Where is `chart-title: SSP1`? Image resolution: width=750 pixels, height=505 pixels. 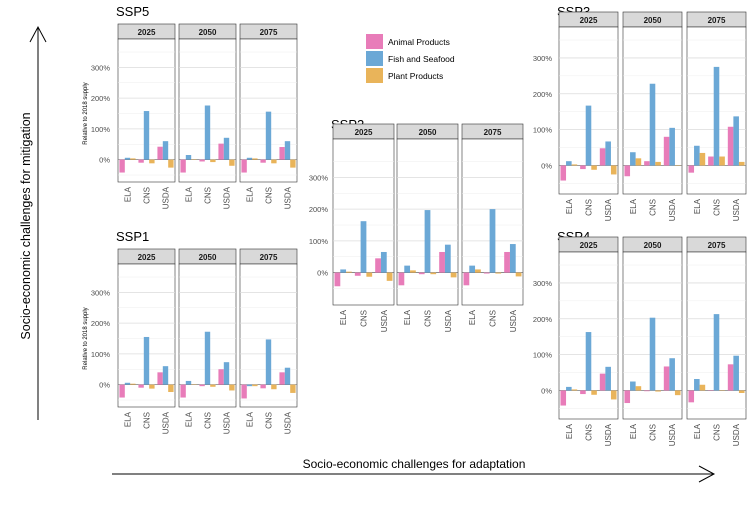 chart-title: SSP1 is located at coordinates (132, 236).